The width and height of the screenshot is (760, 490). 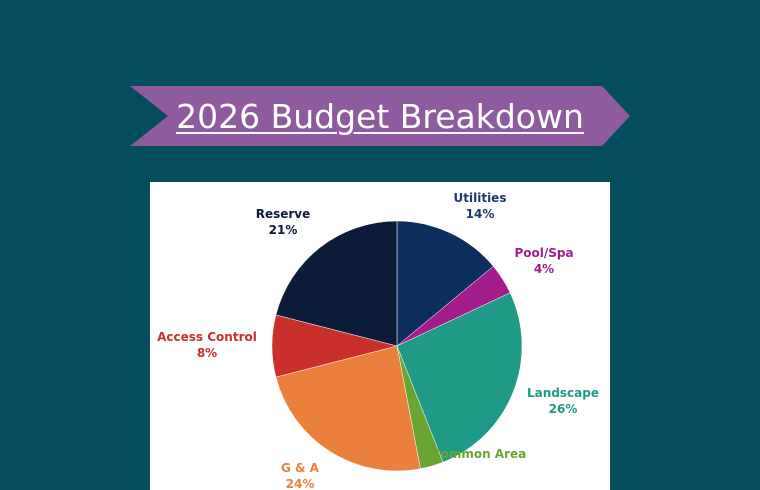 I want to click on title-banner-shape, so click(x=380, y=116).